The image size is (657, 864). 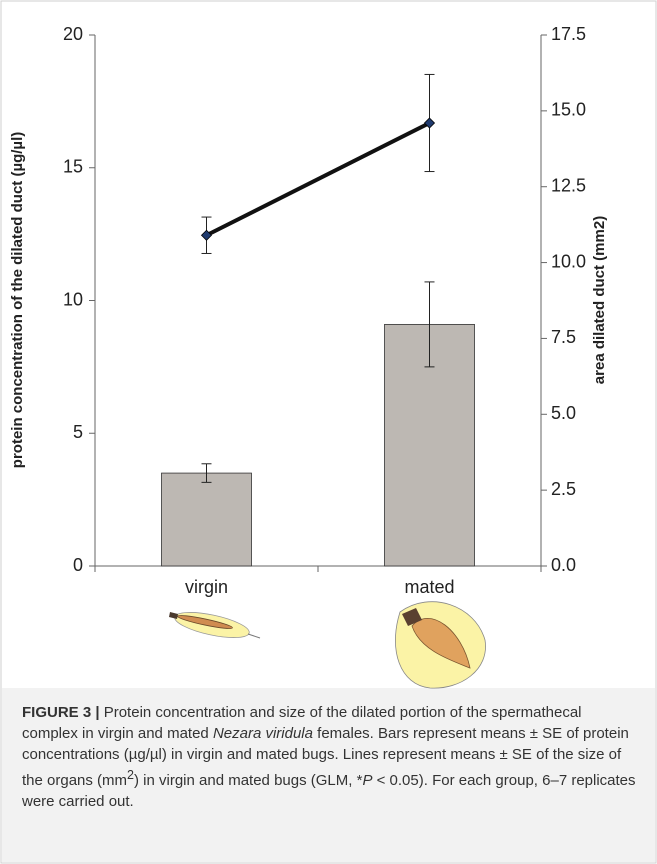 What do you see at coordinates (78, 565) in the screenshot?
I see `y-tick-label: 0` at bounding box center [78, 565].